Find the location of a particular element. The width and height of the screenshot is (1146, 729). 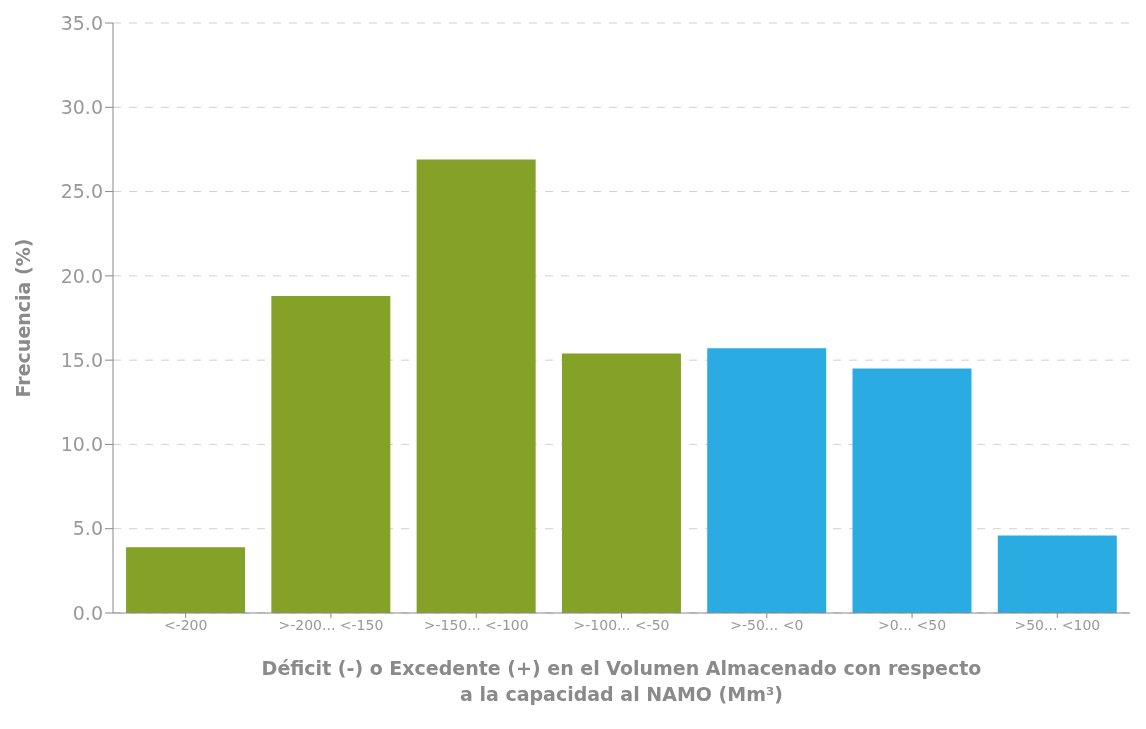

y-tick-label: 20.0 is located at coordinates (81, 275).